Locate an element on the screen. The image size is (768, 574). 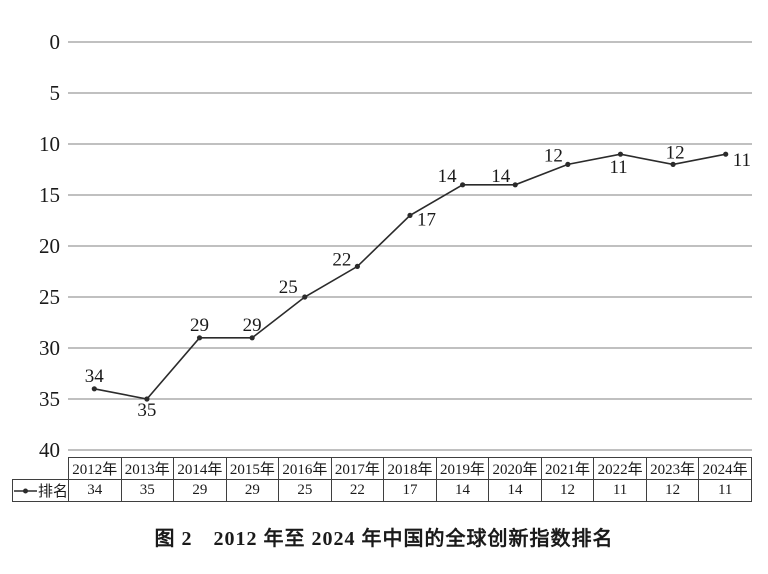
y-tick-label: 15 is located at coordinates (49, 195).